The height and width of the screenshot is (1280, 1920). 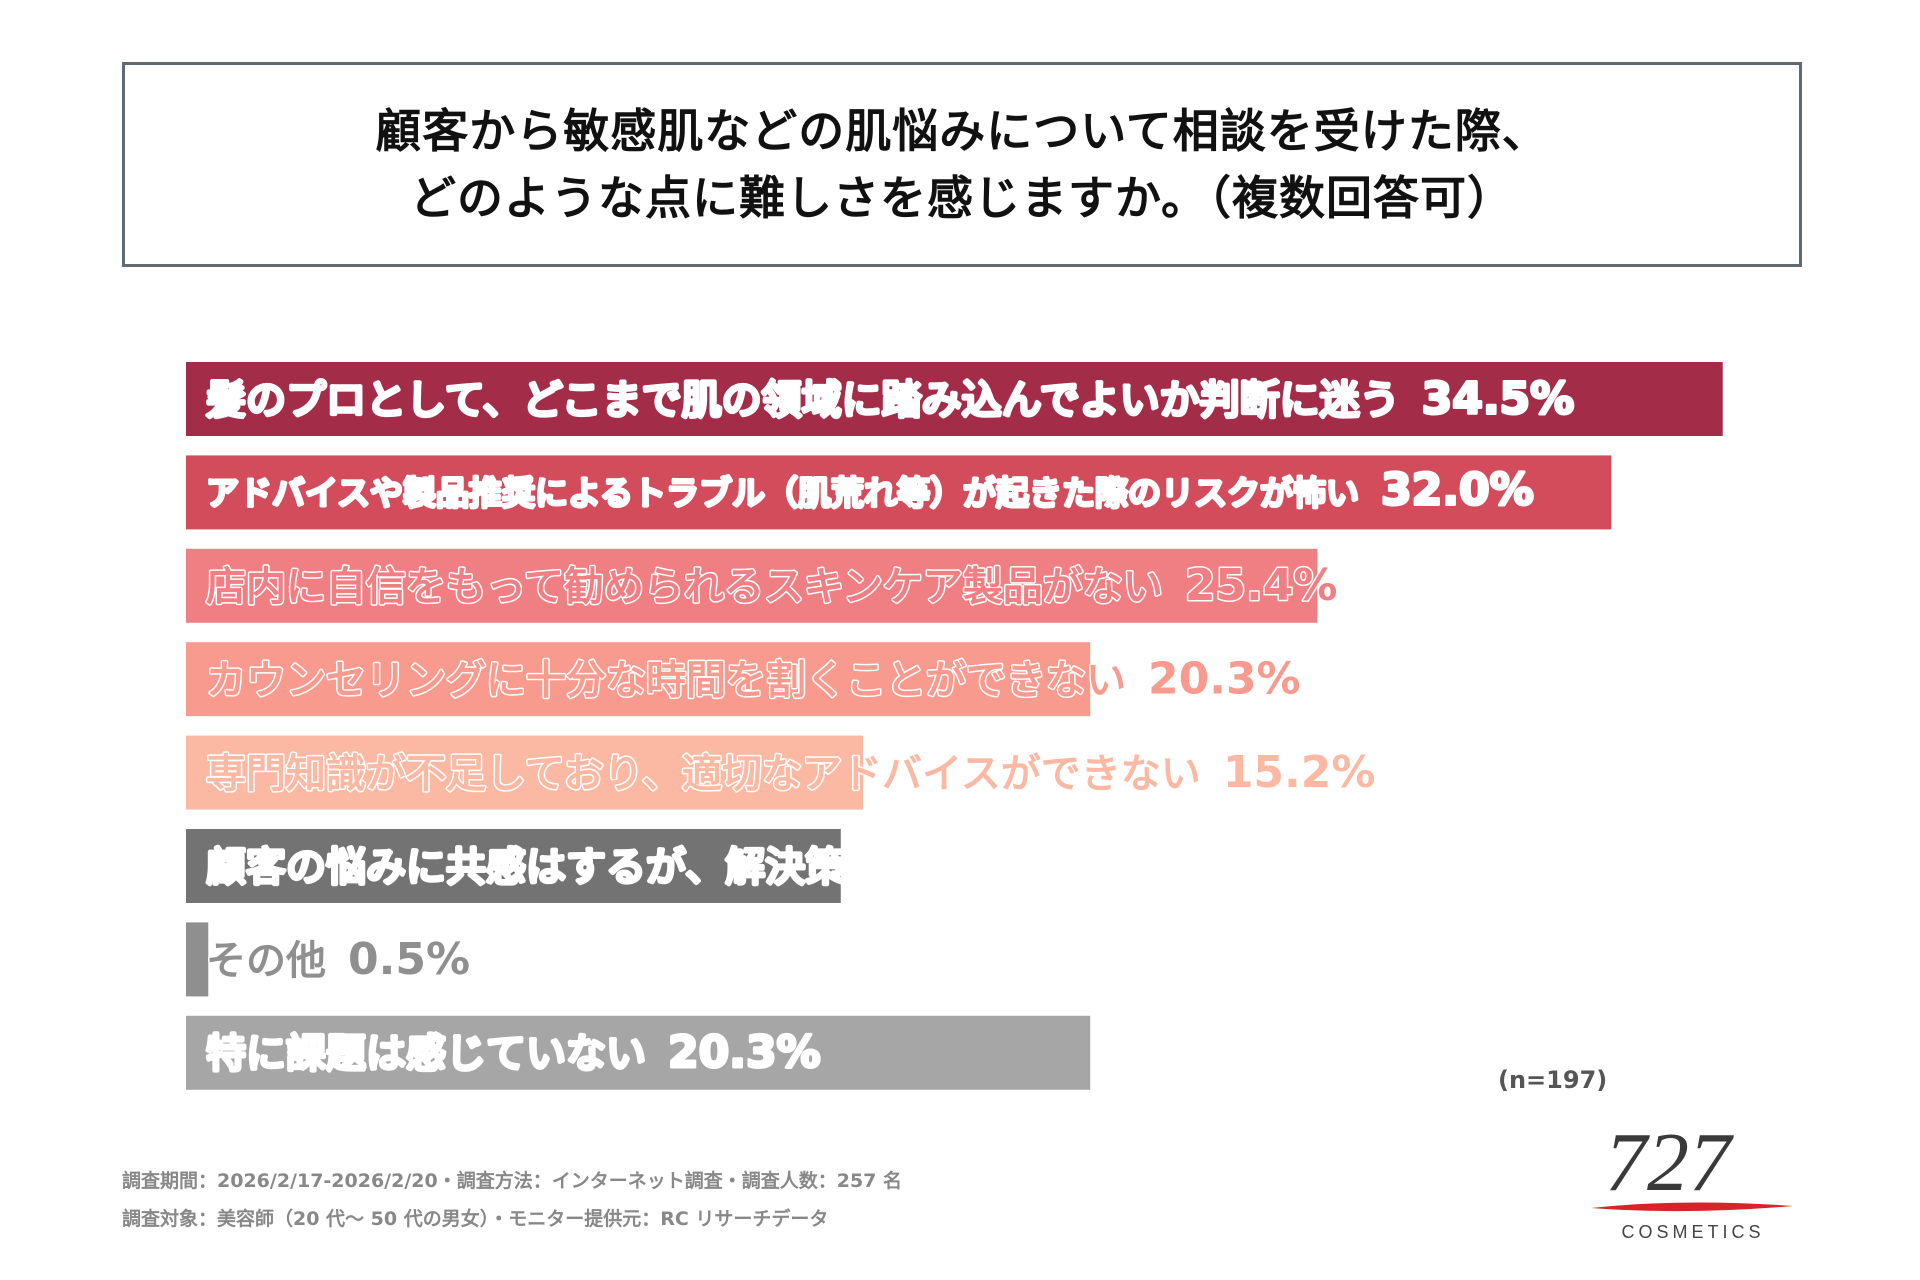 I want to click on bar-label-5: 専門知識が不足しており、適切なアドバイスができない 15.2%, so click(x=790, y=772).